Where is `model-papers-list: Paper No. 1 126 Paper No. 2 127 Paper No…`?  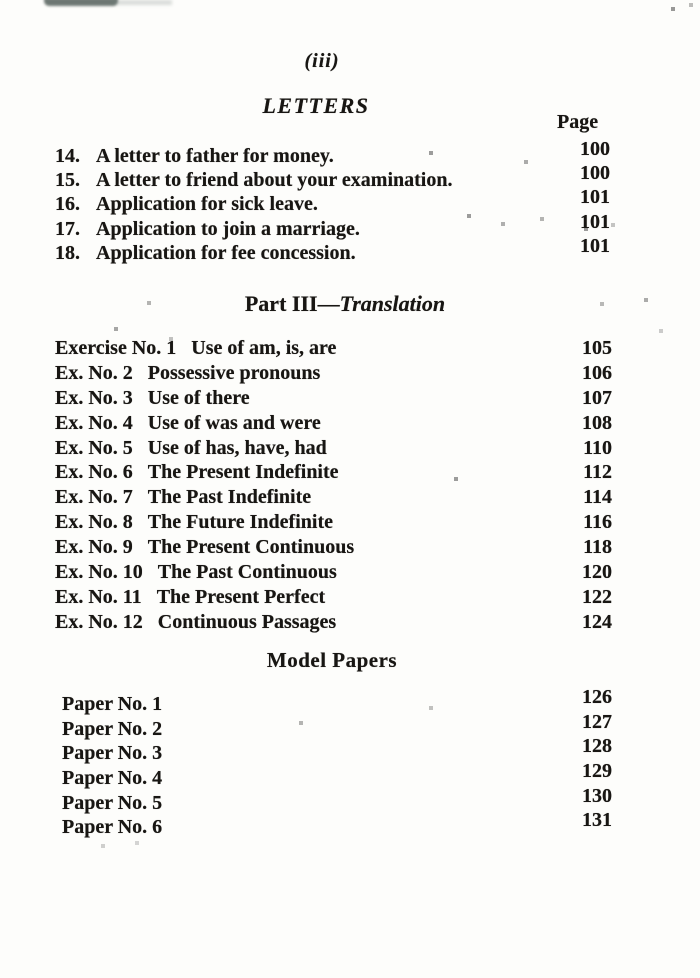 model-papers-list: Paper No. 1 126 Paper No. 2 127 Paper No… is located at coordinates (337, 763).